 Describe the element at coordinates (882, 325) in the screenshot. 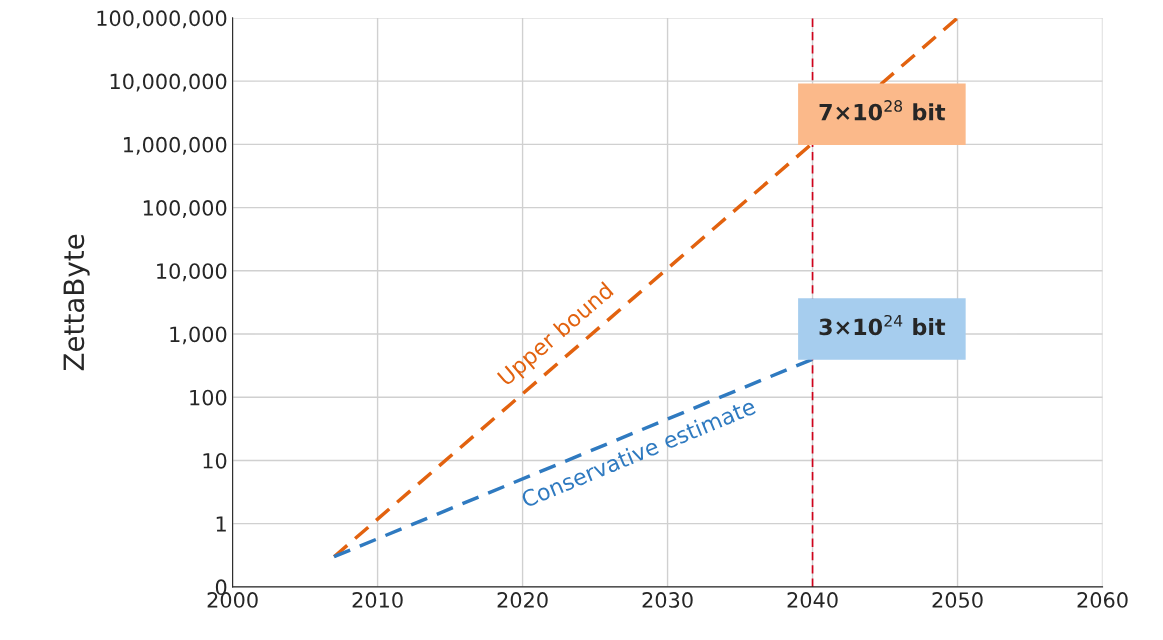

I see `annotation: 3×10$^{24}$ bit` at that location.